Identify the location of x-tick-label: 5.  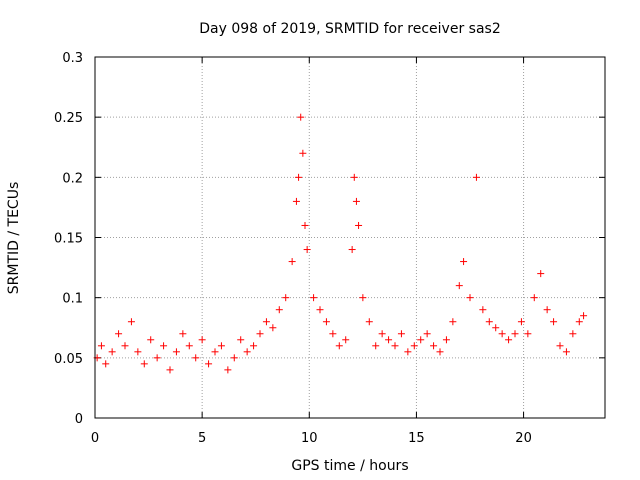
(202, 438).